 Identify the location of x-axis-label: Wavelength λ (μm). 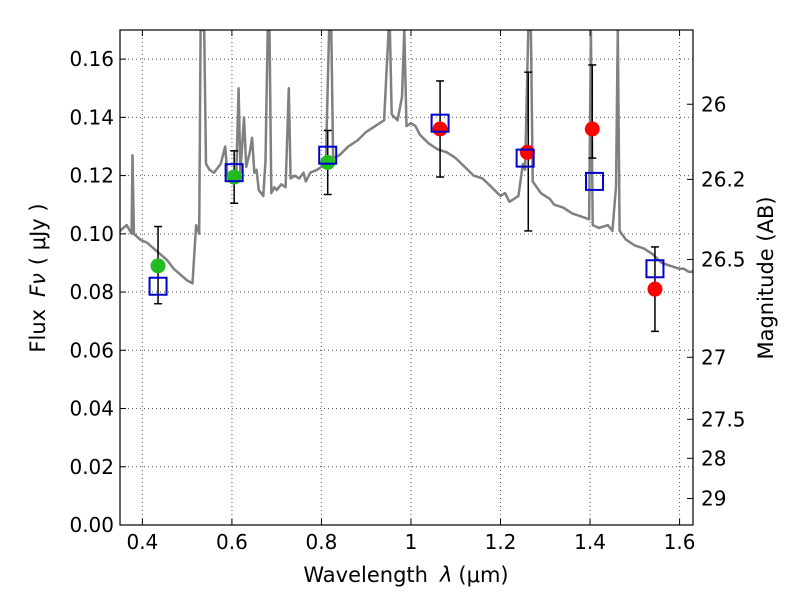
(405, 575).